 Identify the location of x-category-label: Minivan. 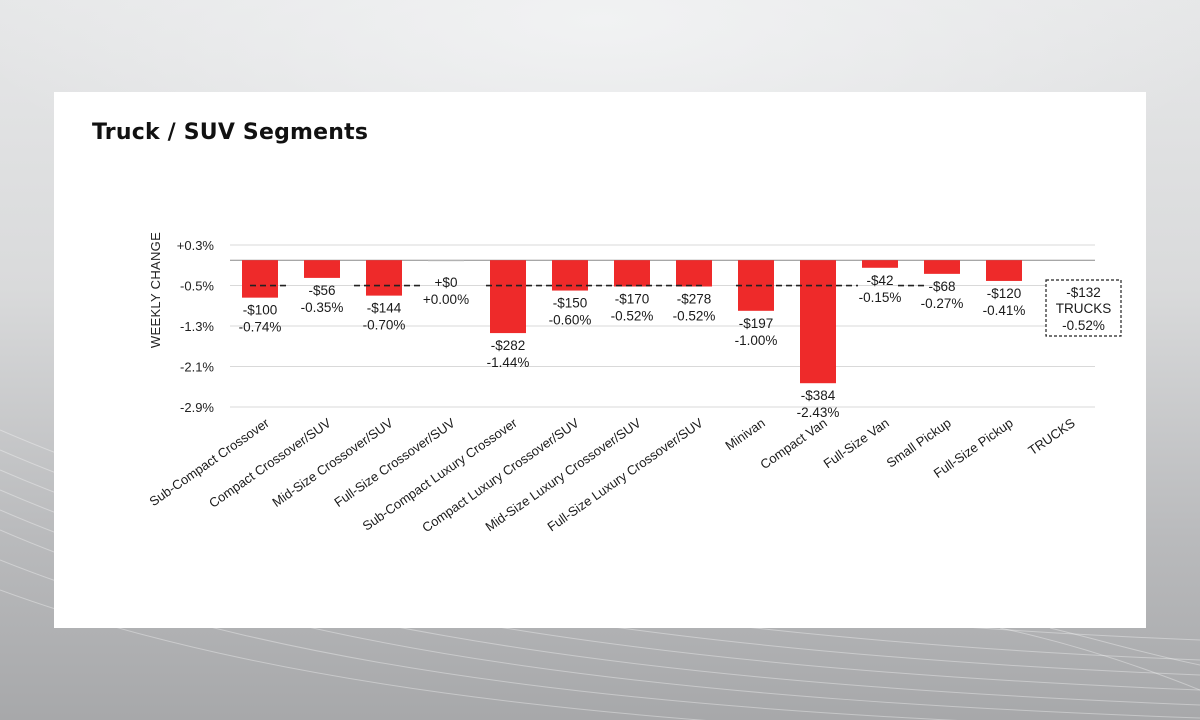
(744, 434).